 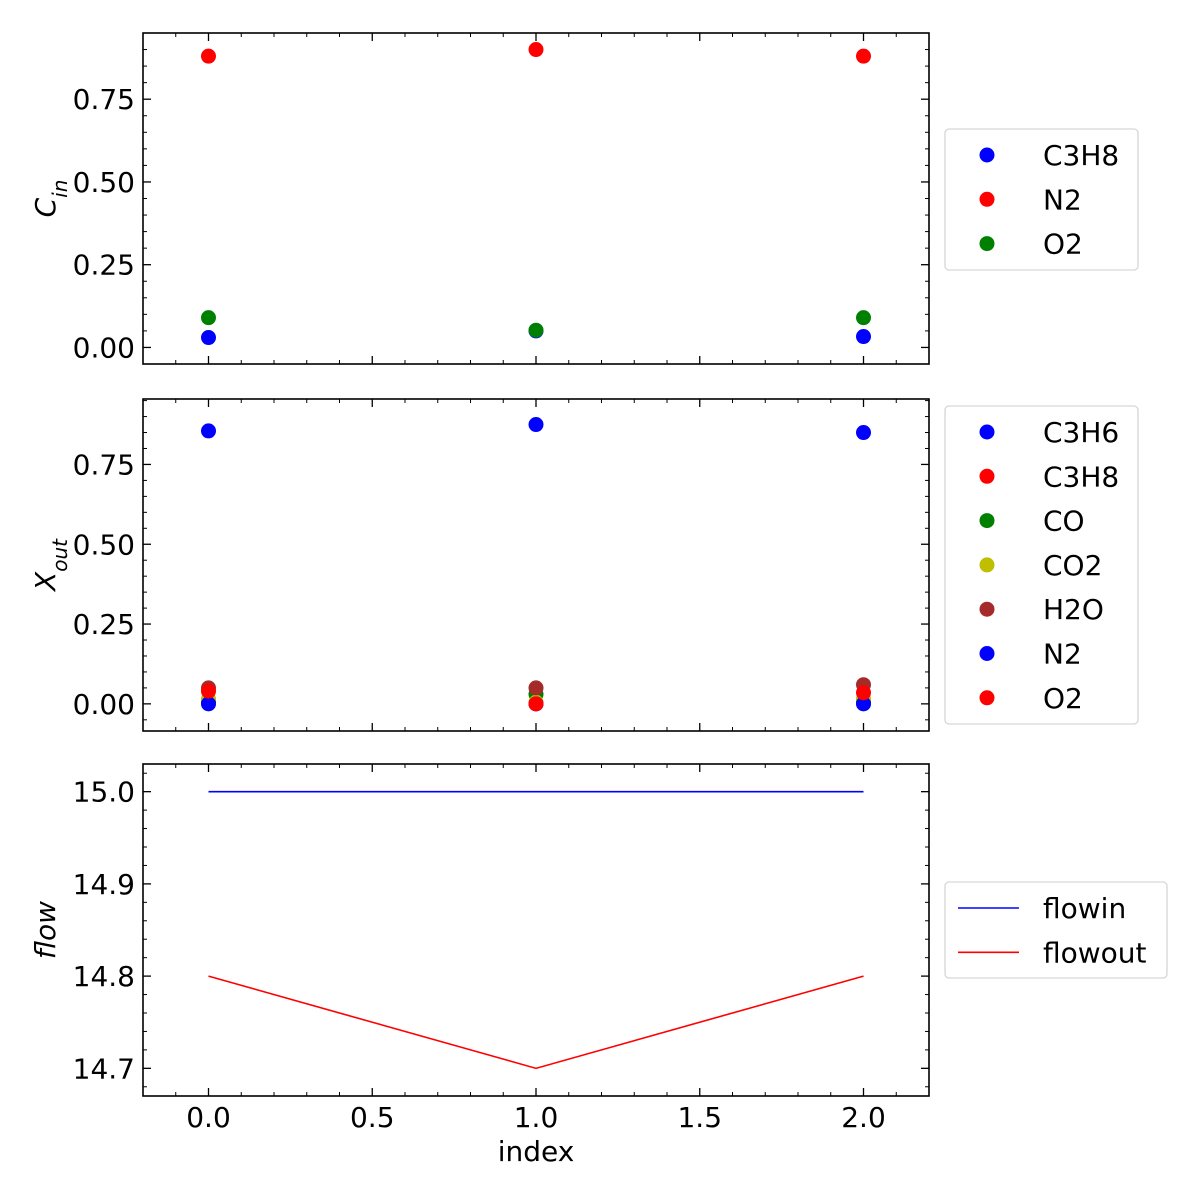 I want to click on x-axis-label: index, so click(x=536, y=1151).